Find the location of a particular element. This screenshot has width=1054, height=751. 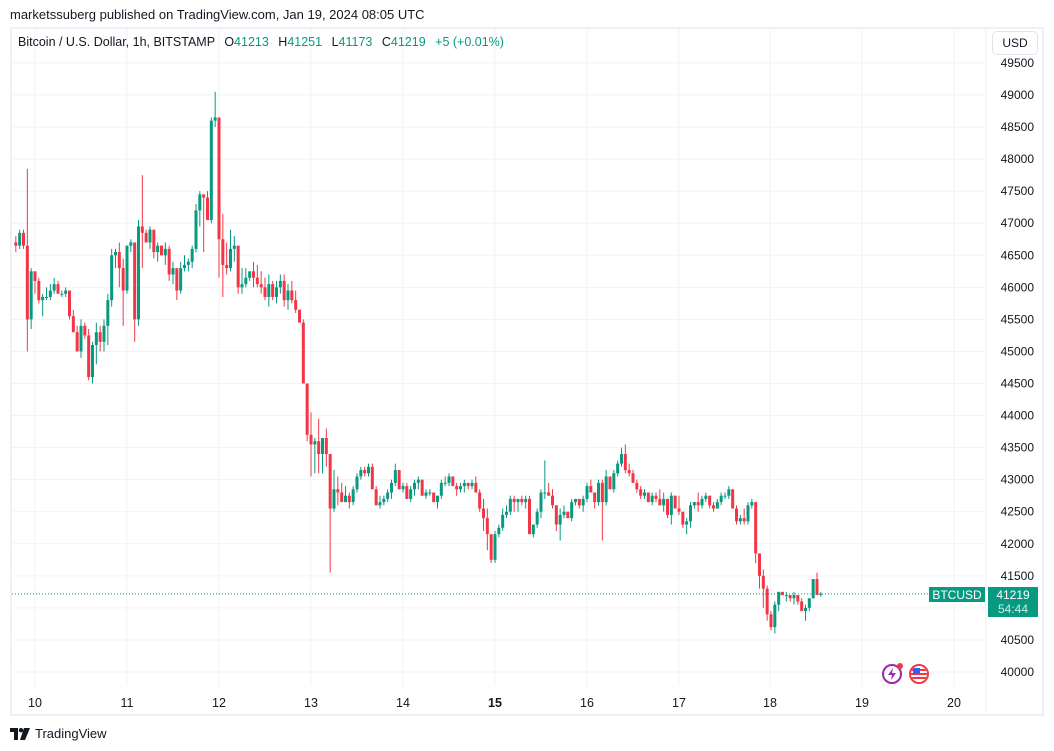

high-value: 41251 is located at coordinates (305, 42).